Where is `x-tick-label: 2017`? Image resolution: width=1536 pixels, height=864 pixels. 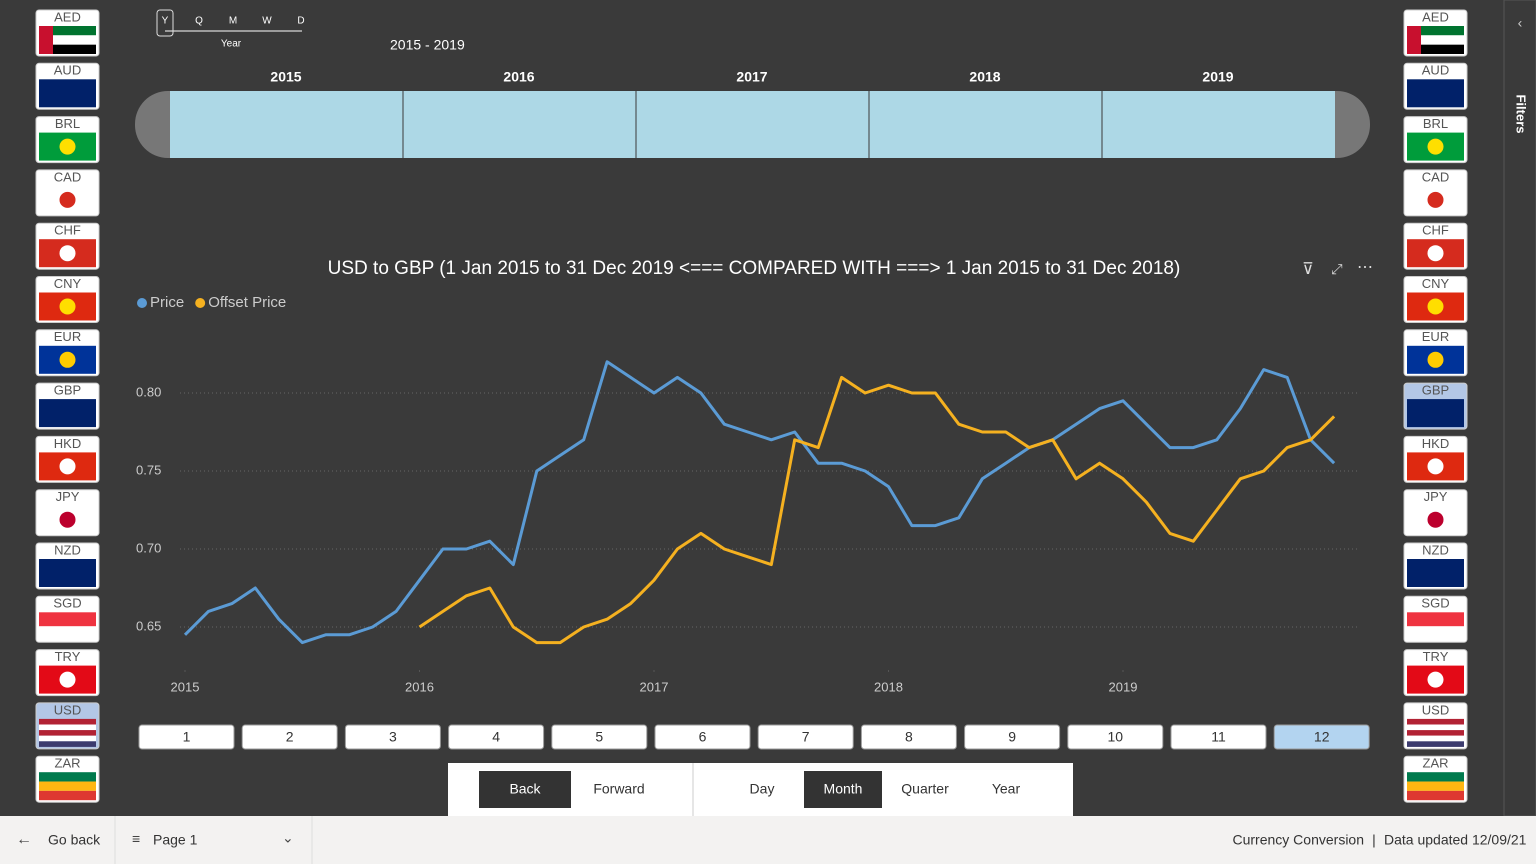 x-tick-label: 2017 is located at coordinates (654, 686).